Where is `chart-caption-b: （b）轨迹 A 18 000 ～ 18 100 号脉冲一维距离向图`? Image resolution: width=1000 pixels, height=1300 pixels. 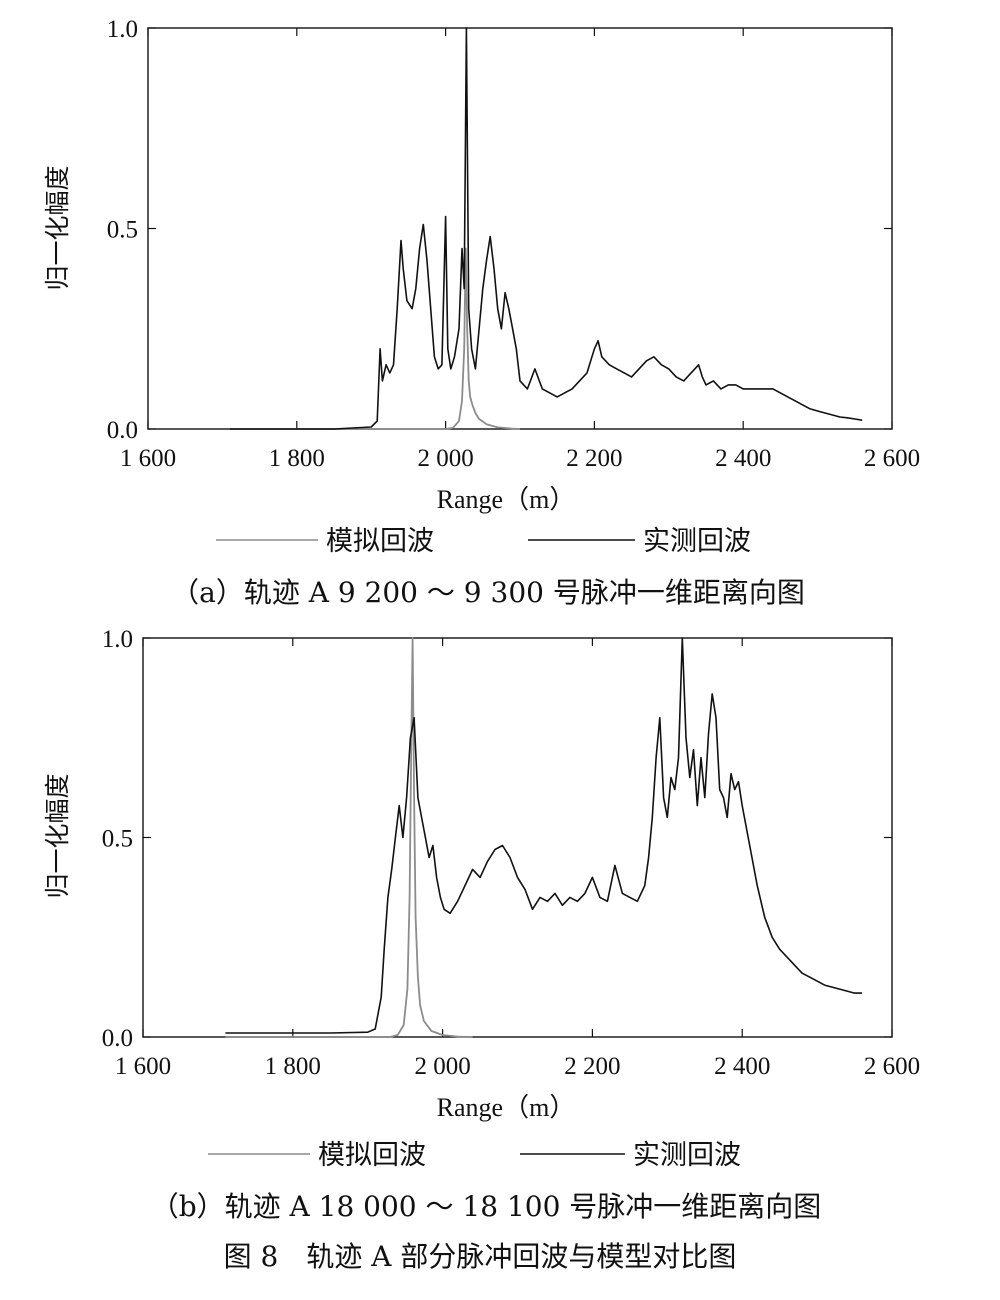 chart-caption-b: （b）轨迹 A 18 000 ～ 18 100 号脉冲一维距离向图 is located at coordinates (486, 1206).